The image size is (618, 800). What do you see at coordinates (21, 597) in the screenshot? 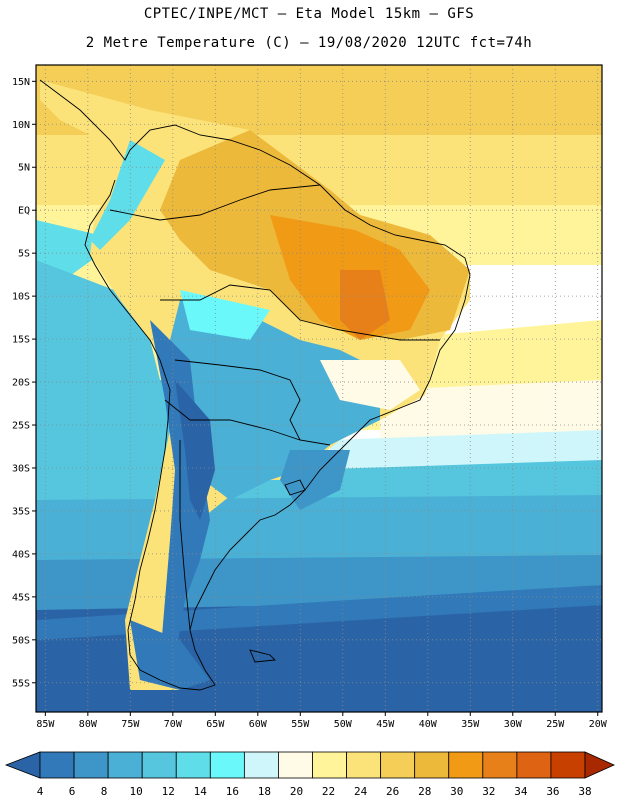
I see `latitude-tick-label: 45S` at bounding box center [21, 597].